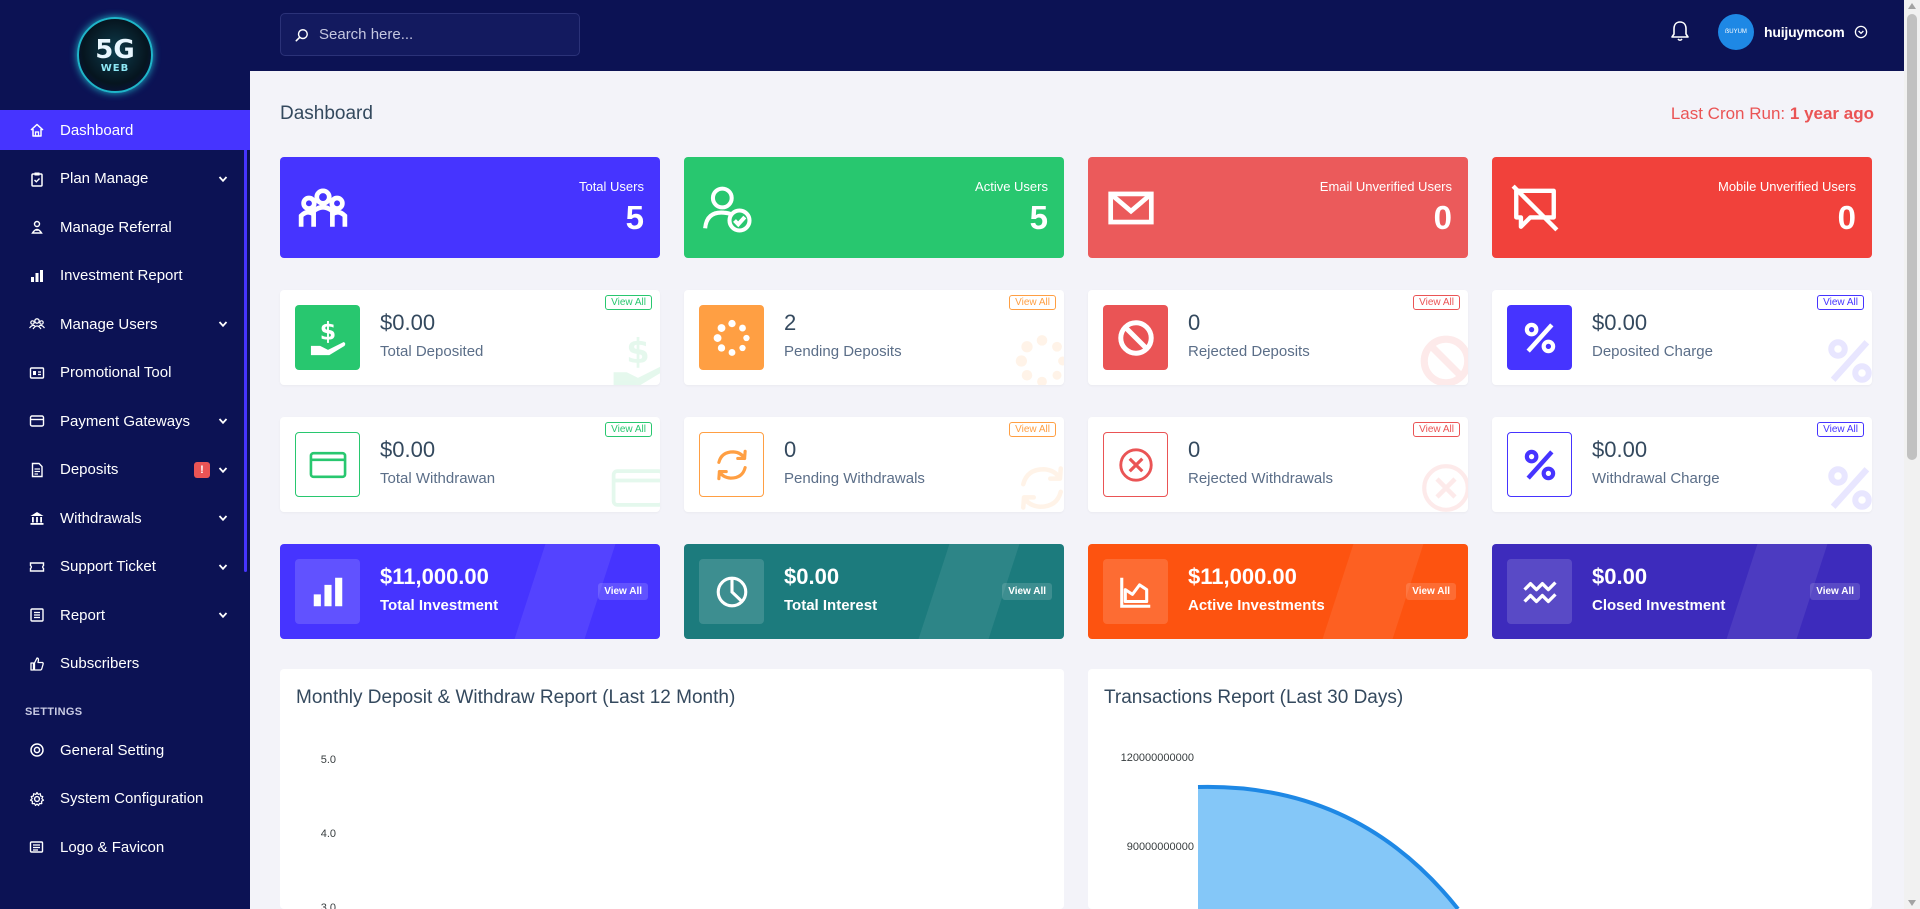 The height and width of the screenshot is (909, 1920). What do you see at coordinates (1254, 697) in the screenshot?
I see `transactions-report-title: Transactions Report (Last 30 Days)` at bounding box center [1254, 697].